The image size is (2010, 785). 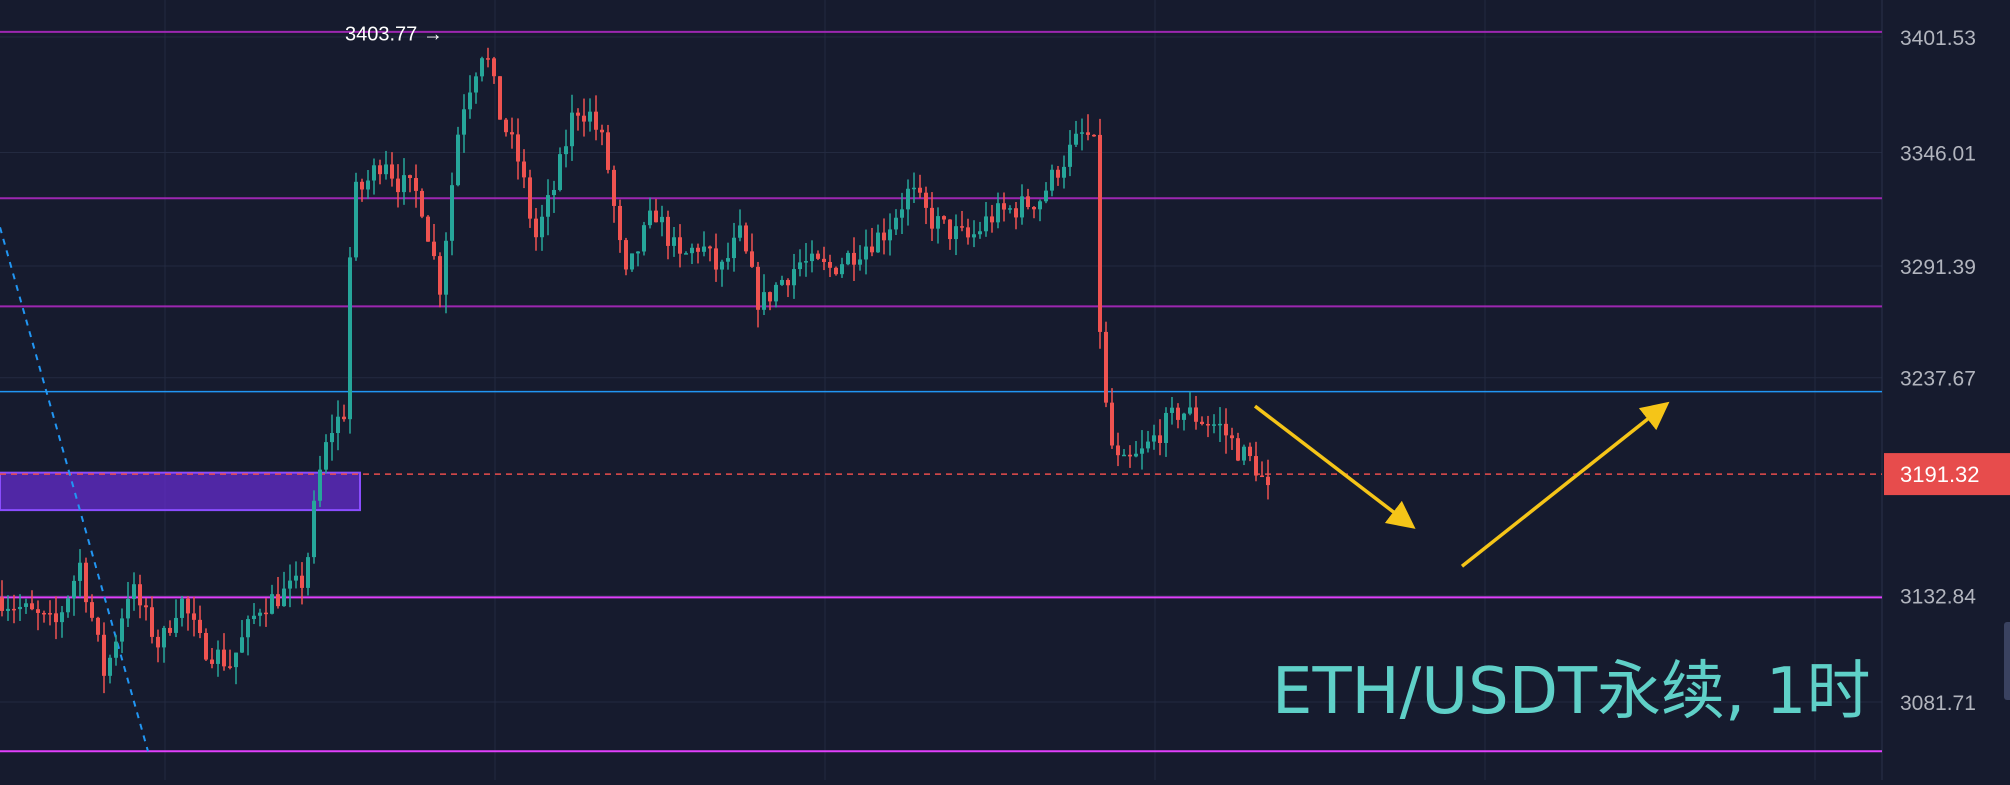 I want to click on price-tick-label: 3132.84, so click(x=1938, y=597).